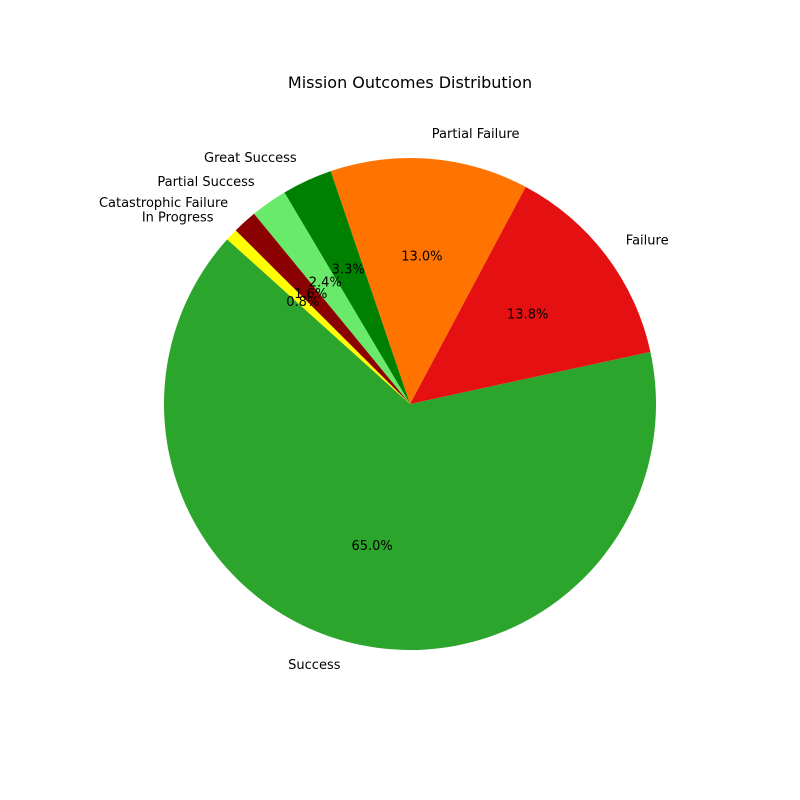  Describe the element at coordinates (530, 295) in the screenshot. I see `pie-slice-failure` at that location.